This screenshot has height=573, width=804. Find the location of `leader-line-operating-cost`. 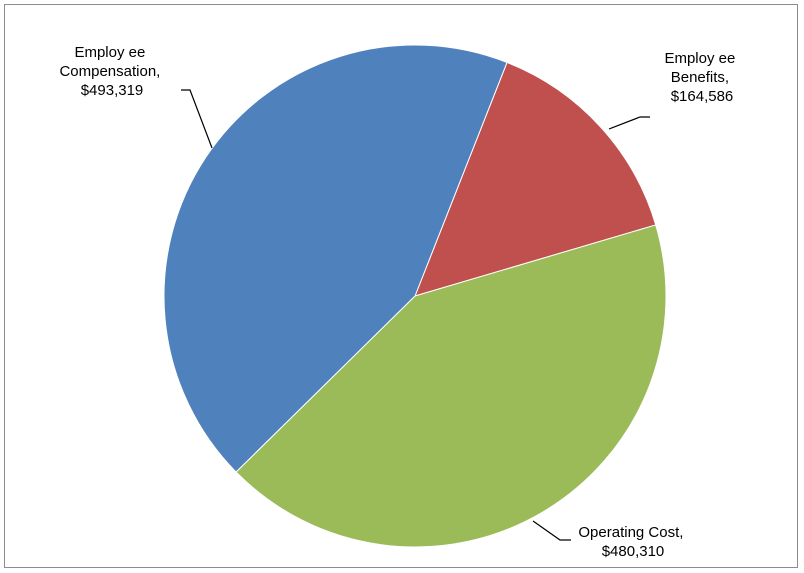

leader-line-operating-cost is located at coordinates (551, 530).